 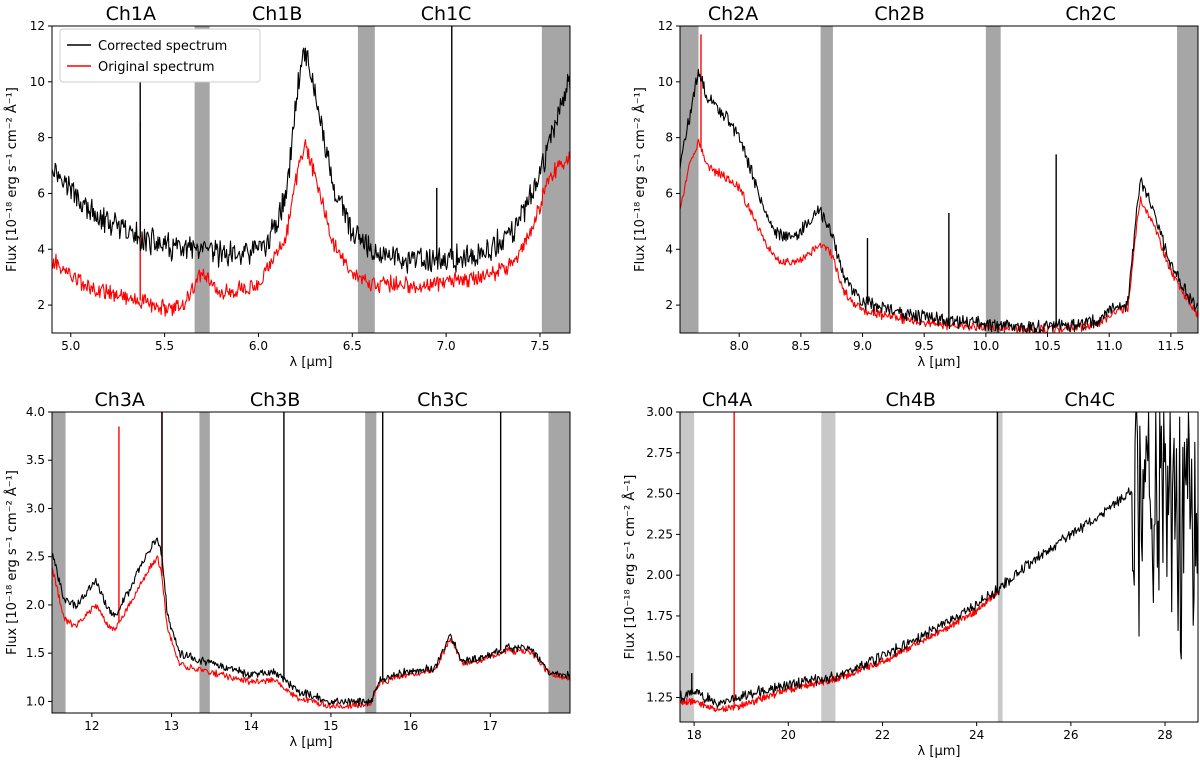 I want to click on x-tick-label: 10.0, so click(x=986, y=346).